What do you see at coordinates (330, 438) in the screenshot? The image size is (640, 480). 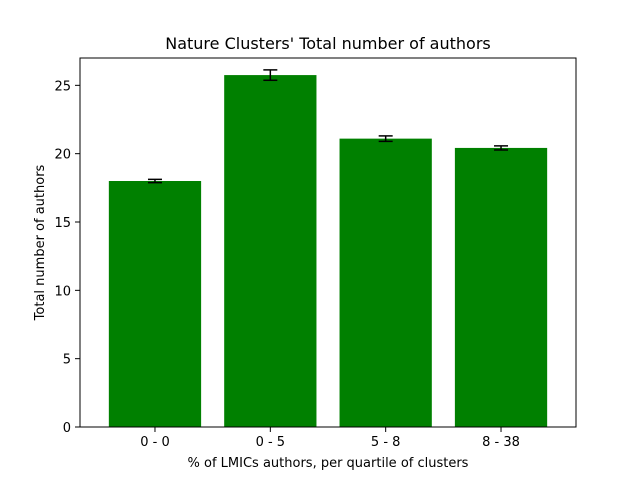 I see `x-axis: 0 - 0 0 - 5 5 - 8 8 - 38` at bounding box center [330, 438].